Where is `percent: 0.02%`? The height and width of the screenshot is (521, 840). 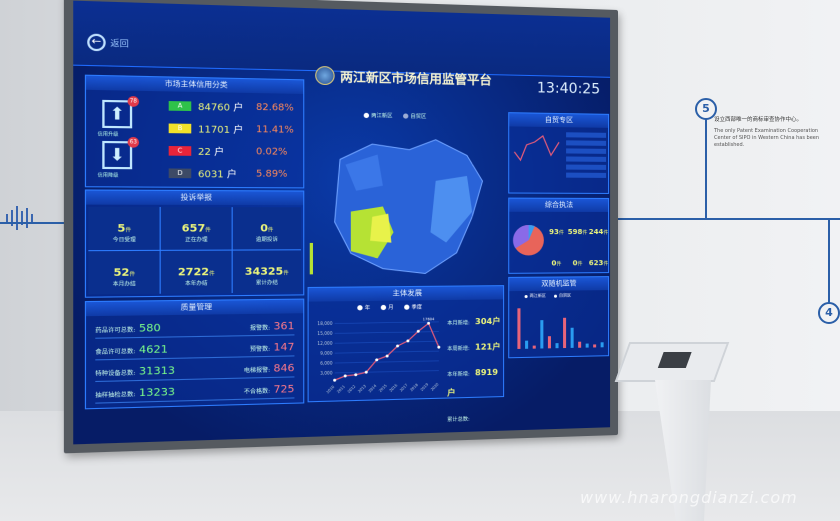 percent: 0.02% is located at coordinates (271, 152).